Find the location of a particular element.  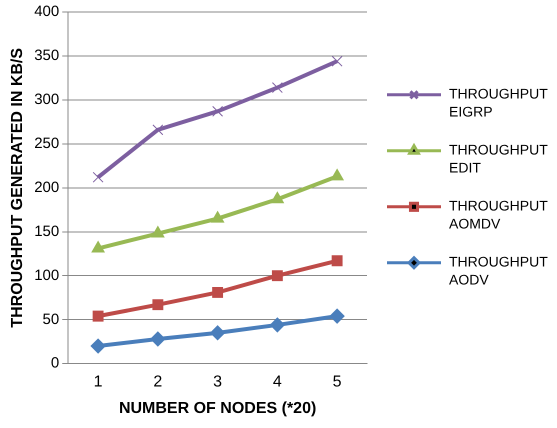

legend-label: THROUGHPUT AODV is located at coordinates (498, 271).